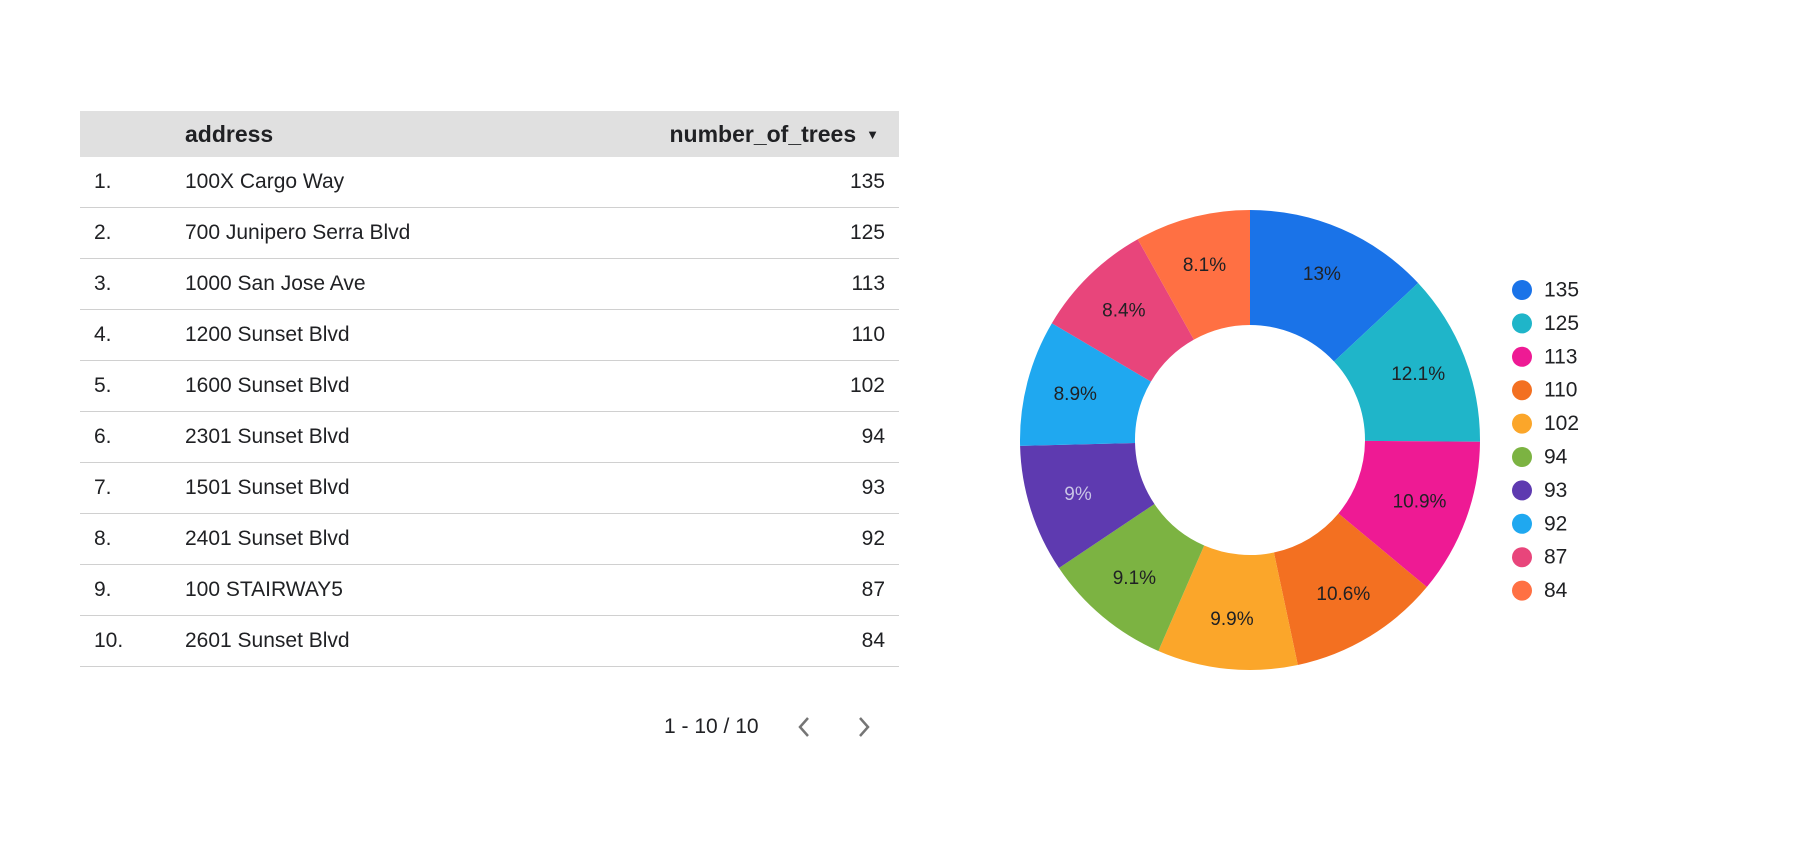  I want to click on table-row: 7. 1501 Sunset Blvd 93, so click(489, 488).